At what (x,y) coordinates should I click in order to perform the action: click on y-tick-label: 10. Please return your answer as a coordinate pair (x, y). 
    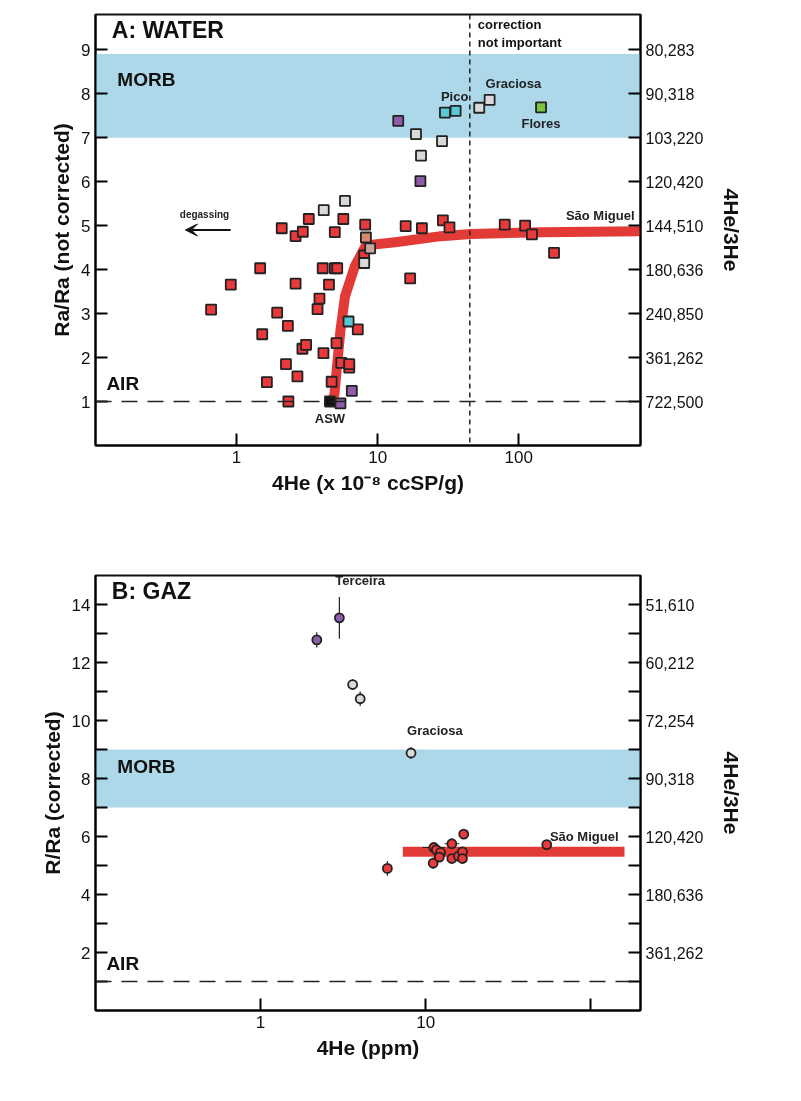
    Looking at the image, I should click on (81, 721).